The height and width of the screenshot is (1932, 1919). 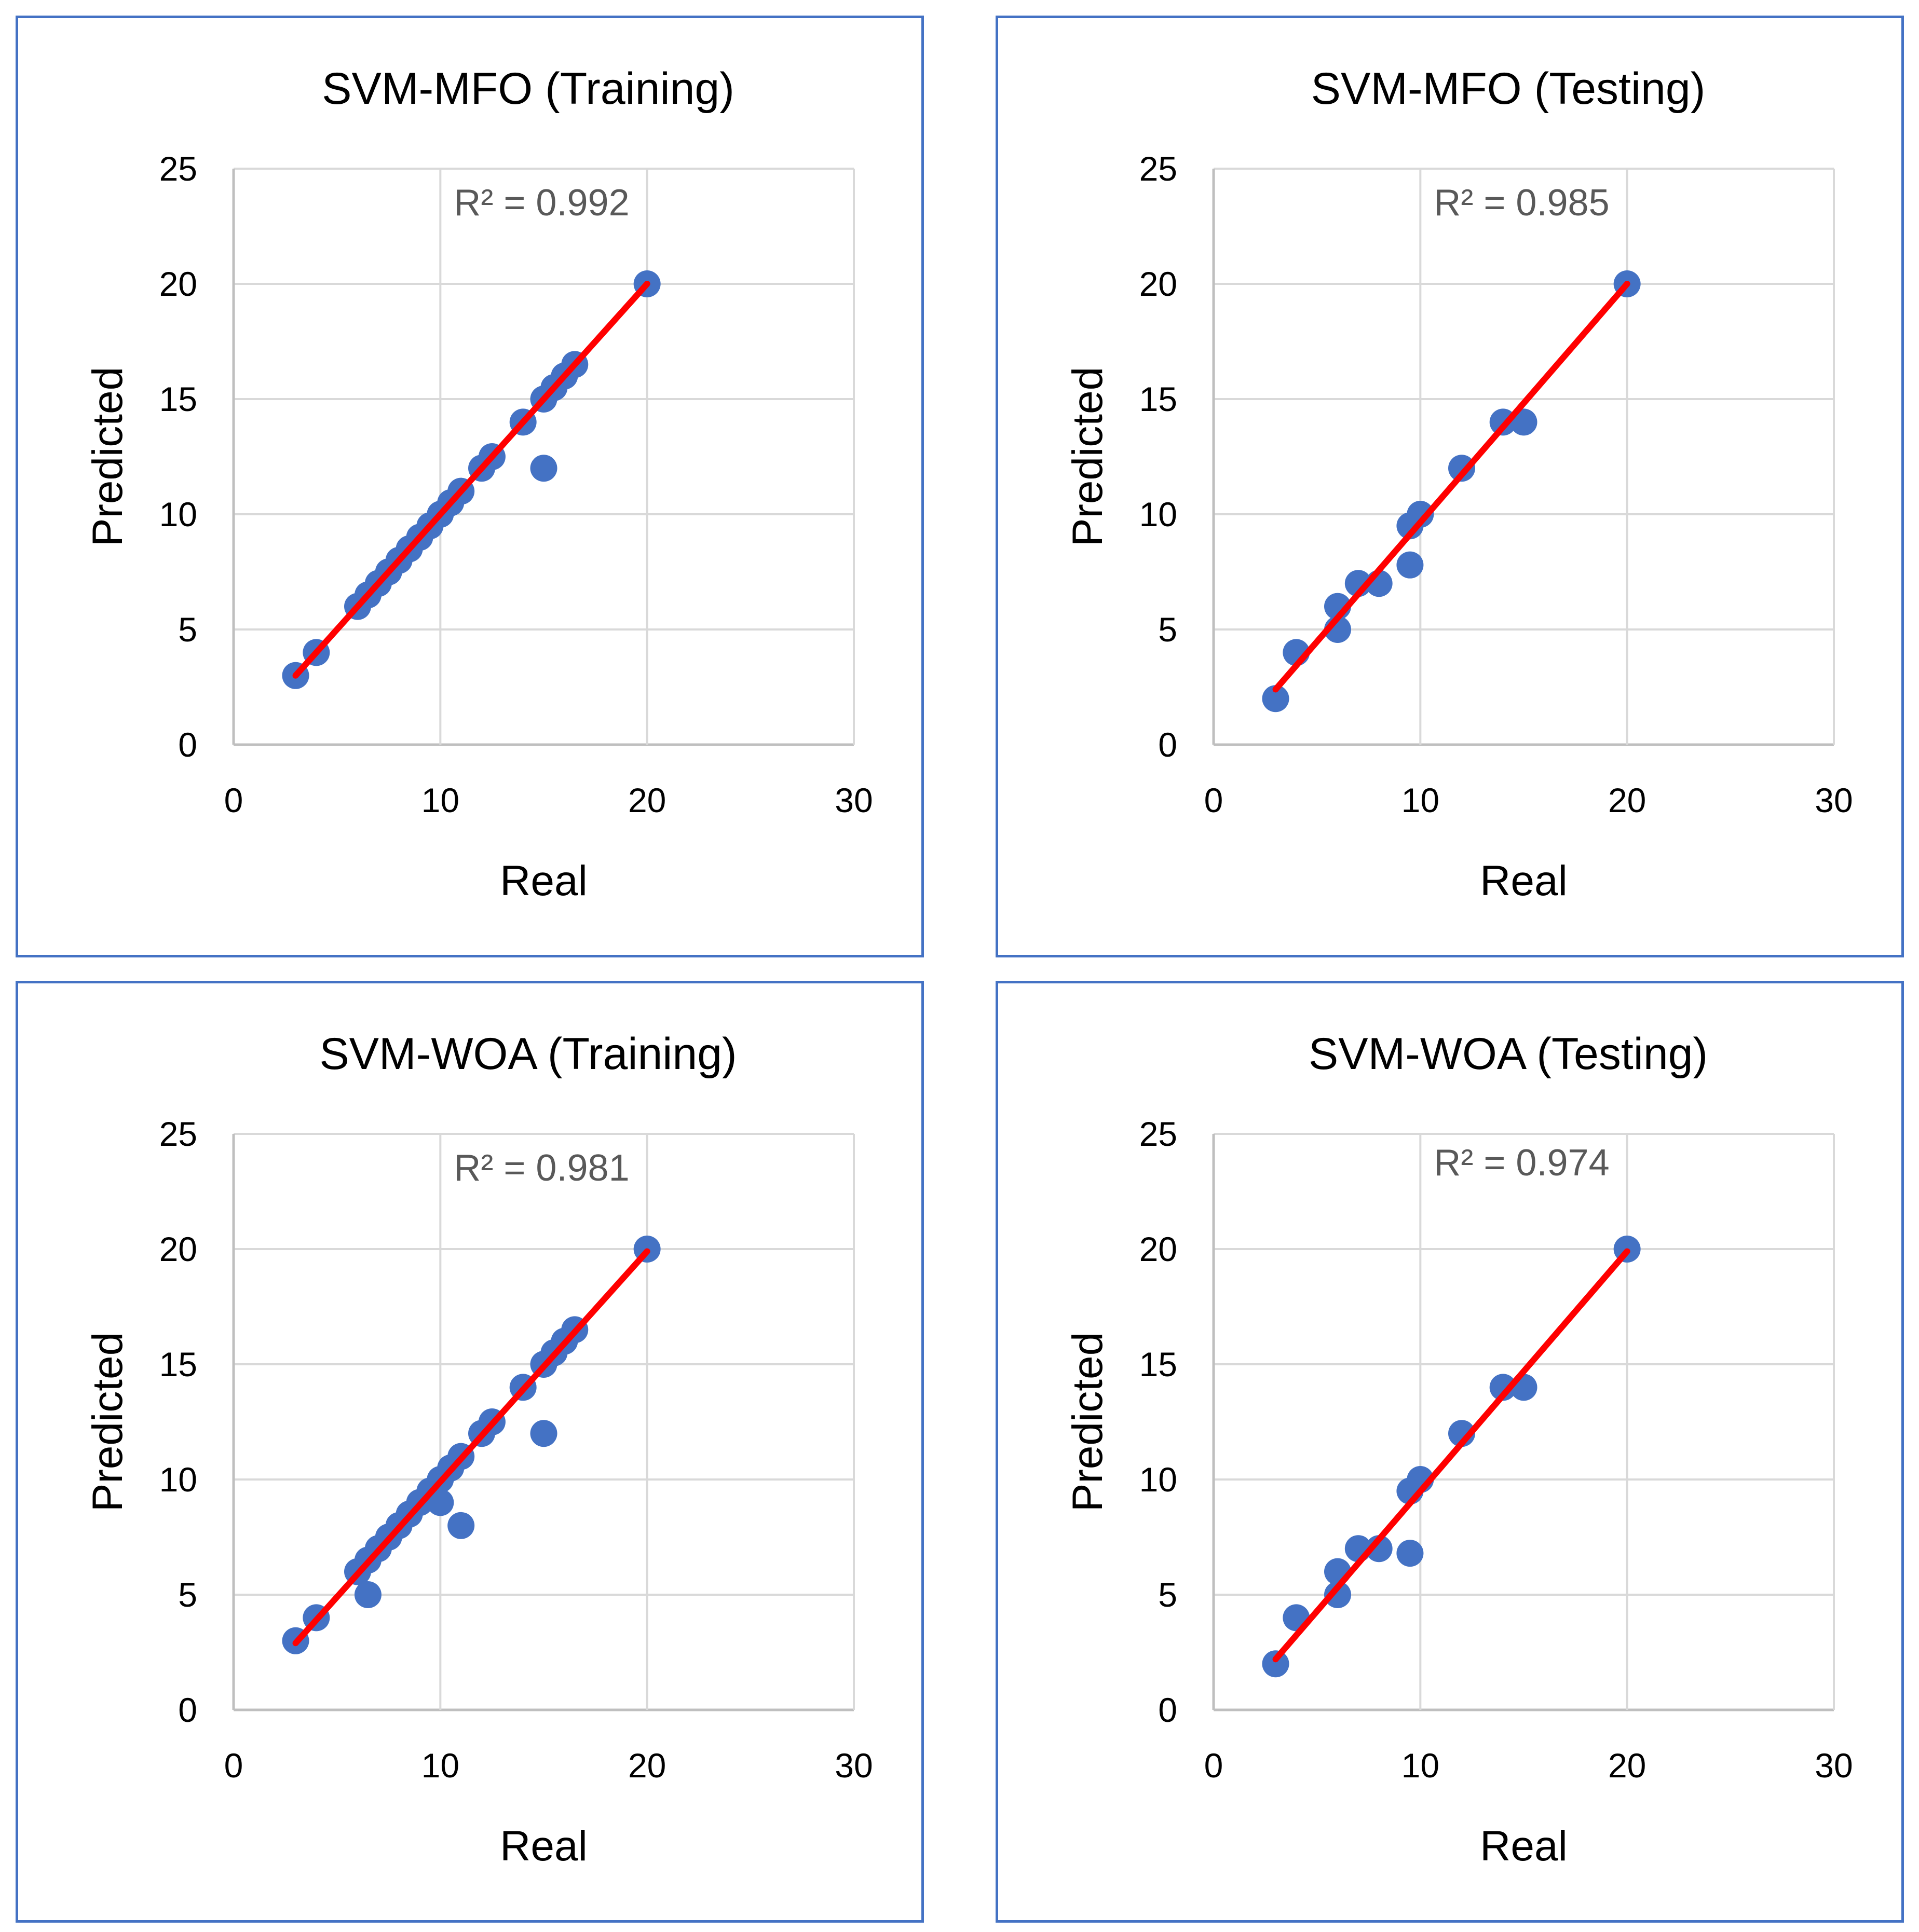 I want to click on chart-title: SVM-WOA (Testing), so click(x=1508, y=1054).